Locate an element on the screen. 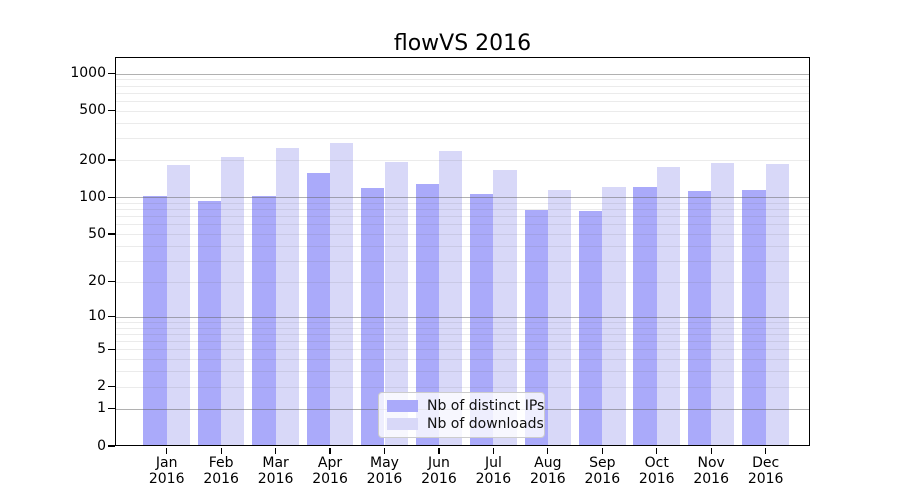  bar-ips-sep is located at coordinates (591, 328).